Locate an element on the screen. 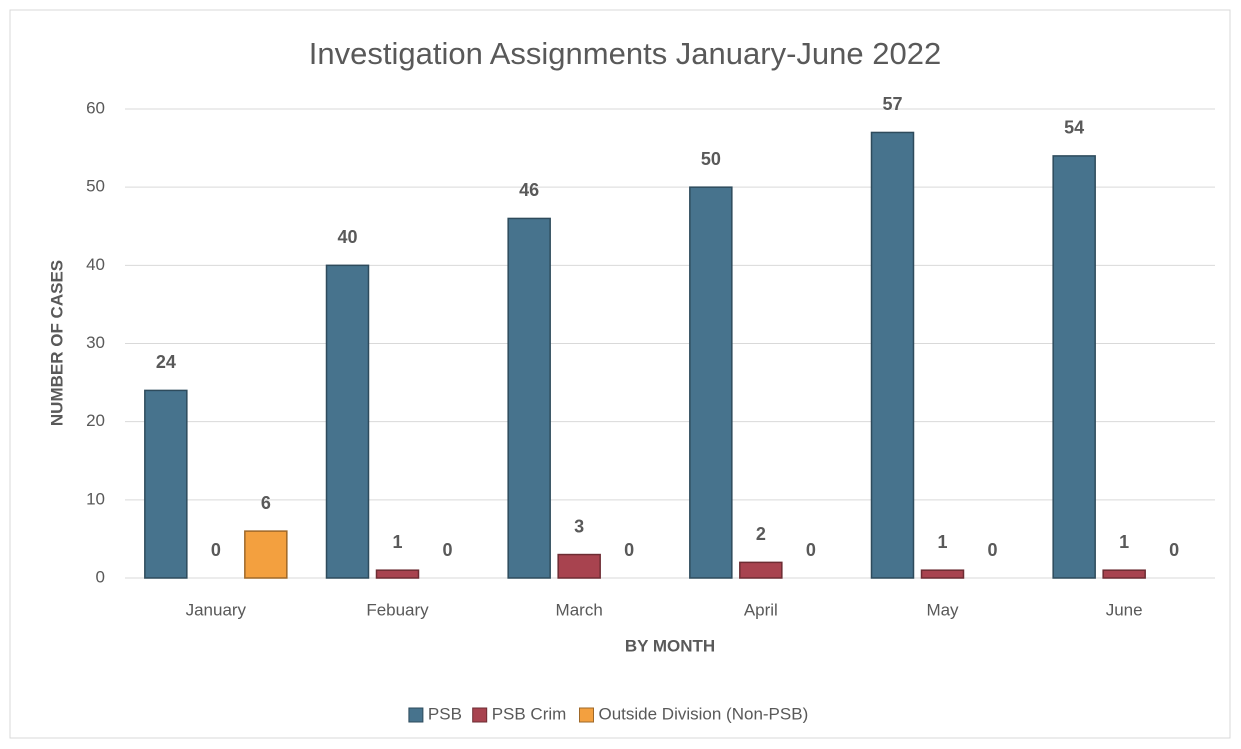 This screenshot has width=1241, height=749. data-label: 50 is located at coordinates (711, 159).